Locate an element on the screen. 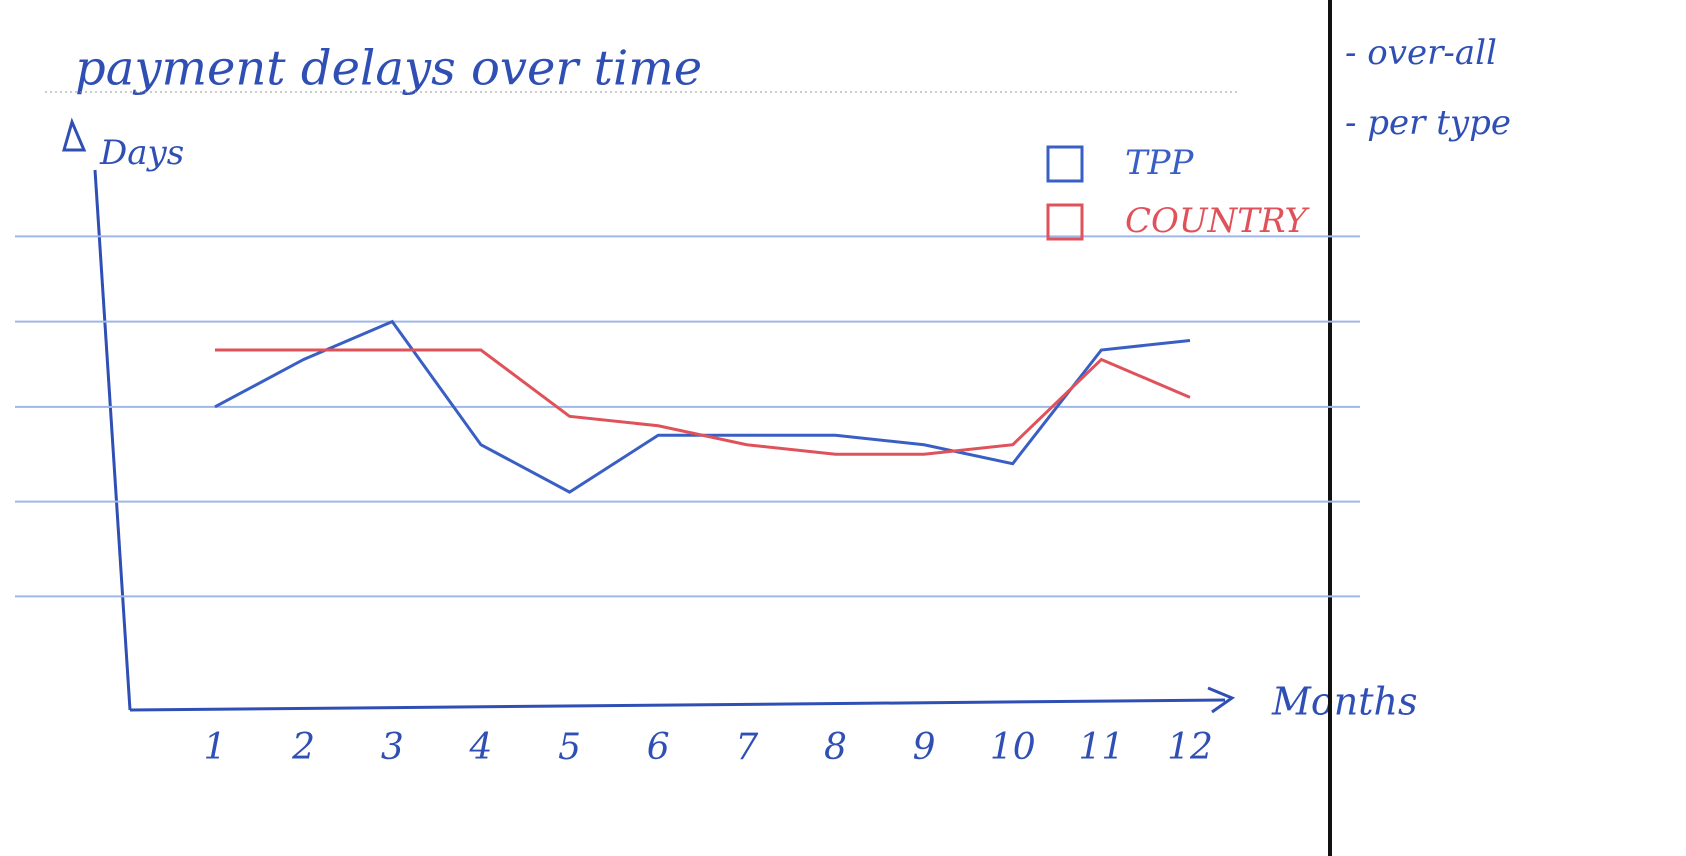  legend-label: COUNTRY is located at coordinates (1218, 221).